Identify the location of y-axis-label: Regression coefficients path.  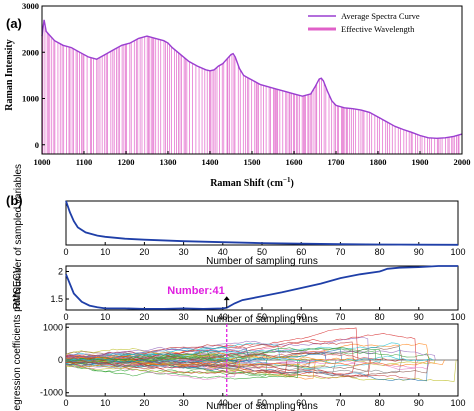
(17, 351).